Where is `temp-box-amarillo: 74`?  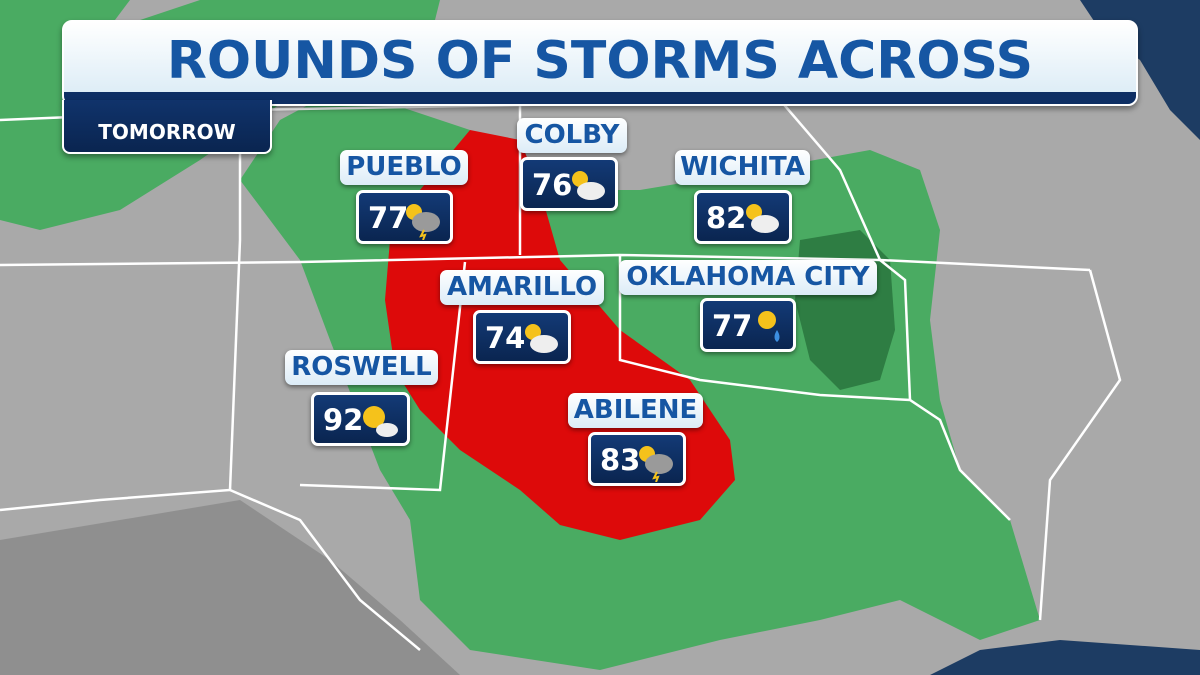
temp-box-amarillo: 74 is located at coordinates (522, 337).